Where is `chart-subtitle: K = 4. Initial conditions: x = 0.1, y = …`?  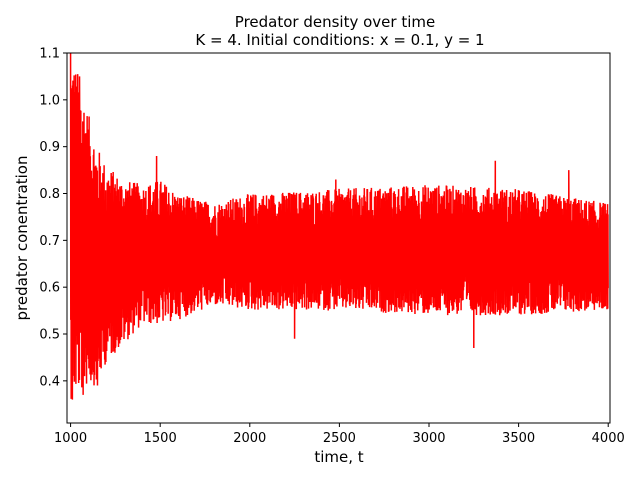 chart-subtitle: K = 4. Initial conditions: x = 0.1, y = … is located at coordinates (339, 40).